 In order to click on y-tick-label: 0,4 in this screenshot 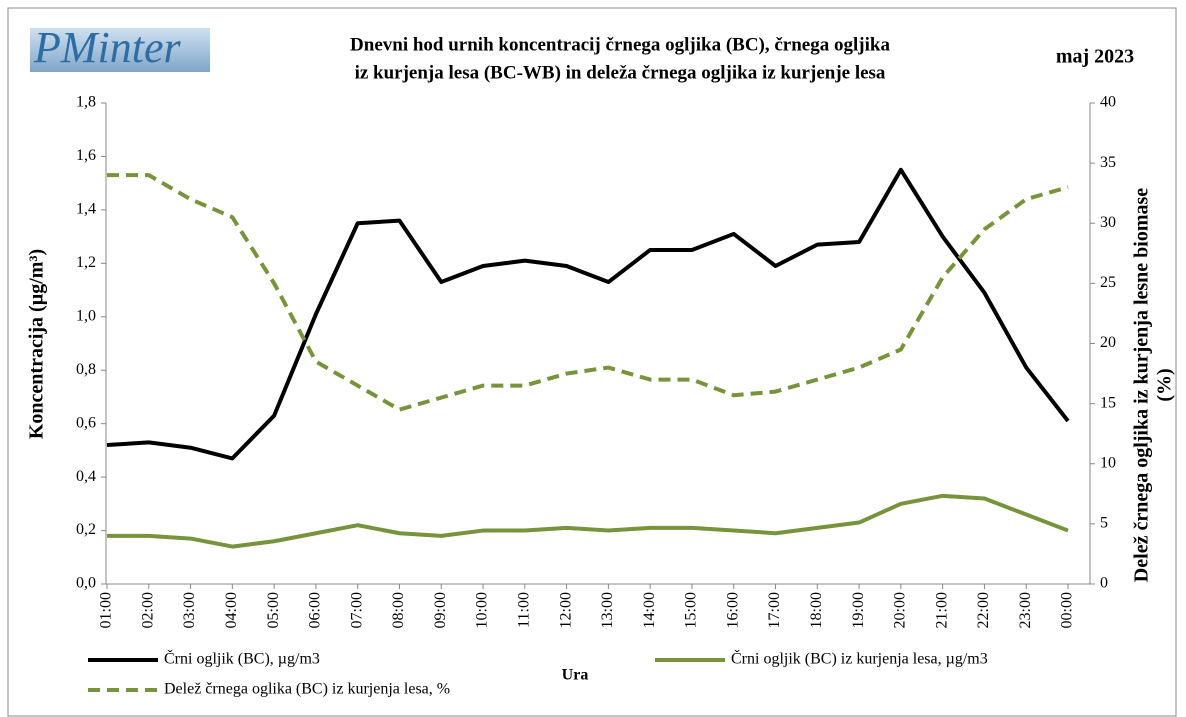, I will do `click(86, 476)`.